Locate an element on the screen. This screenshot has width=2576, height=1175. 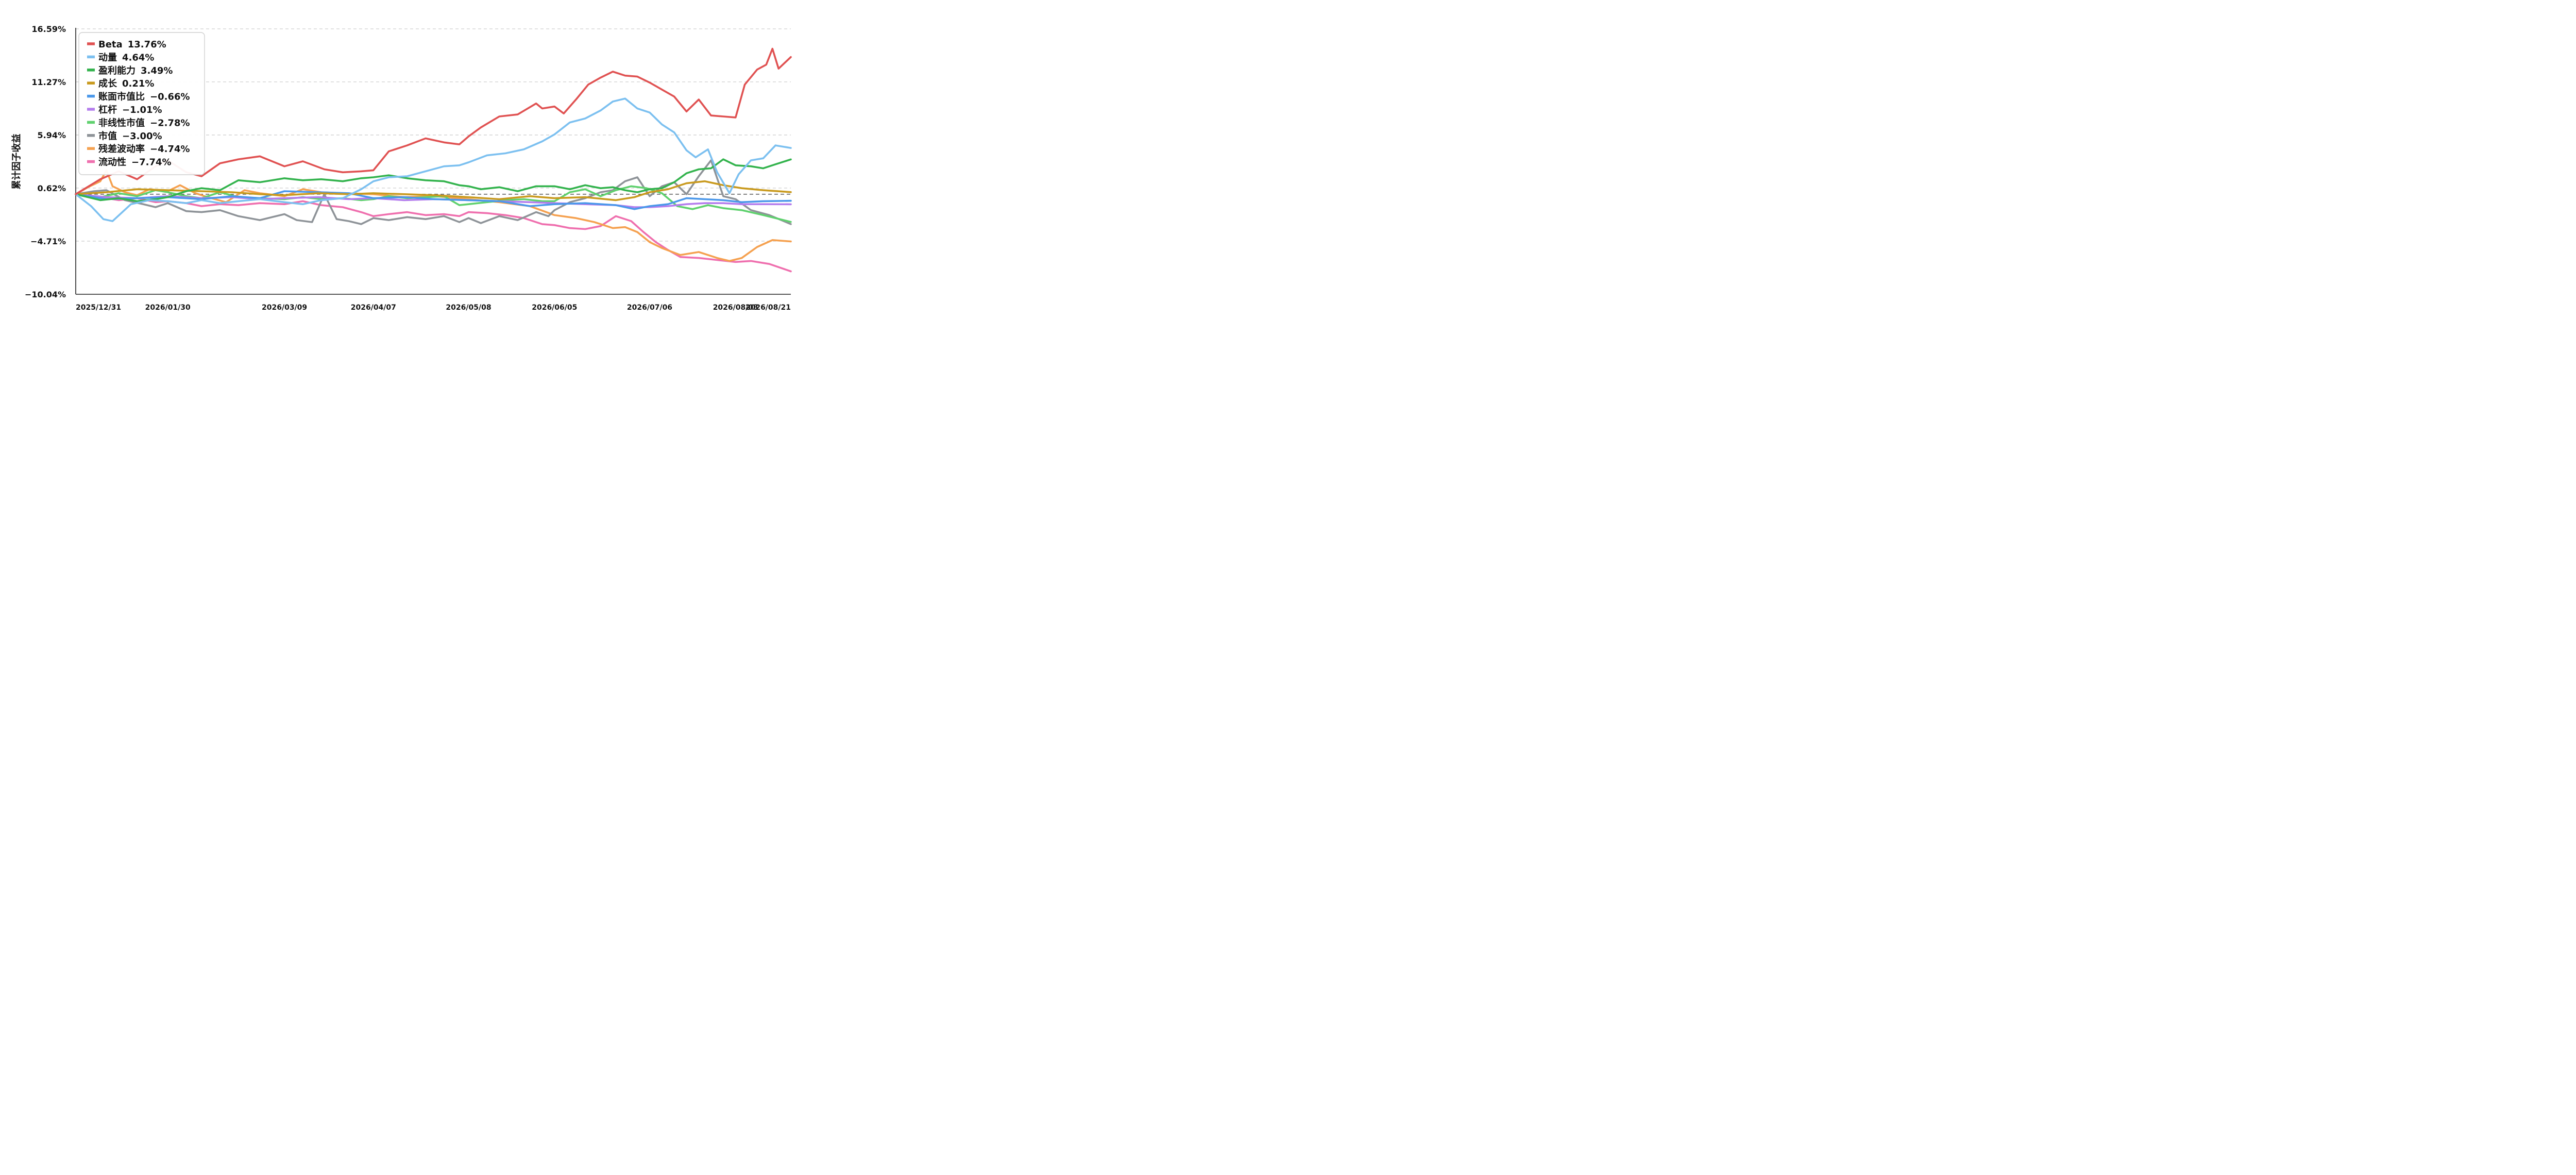
legend-series-value: −2.78% is located at coordinates (170, 123).